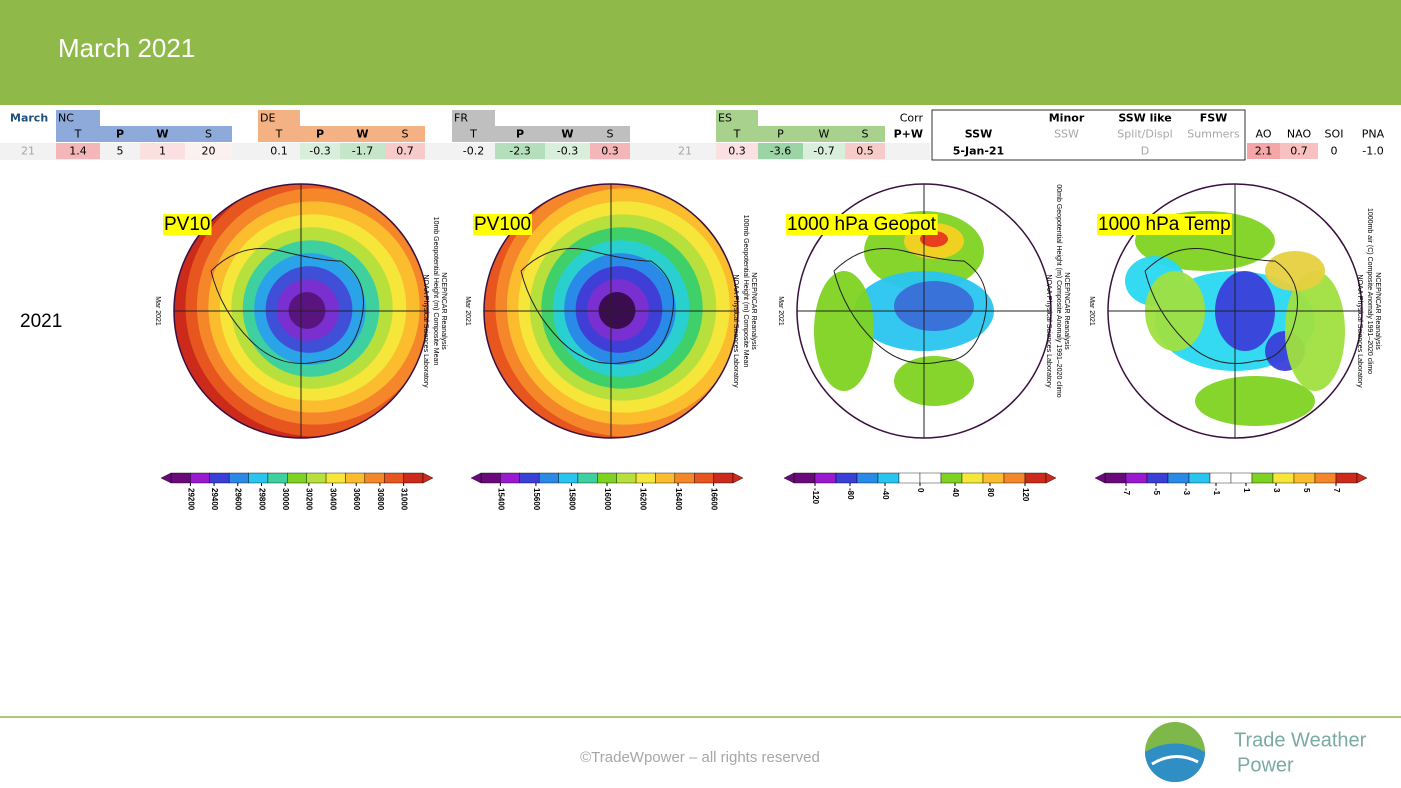 The height and width of the screenshot is (788, 1401). Describe the element at coordinates (28, 151) in the screenshot. I see `table-cell: 21` at that location.